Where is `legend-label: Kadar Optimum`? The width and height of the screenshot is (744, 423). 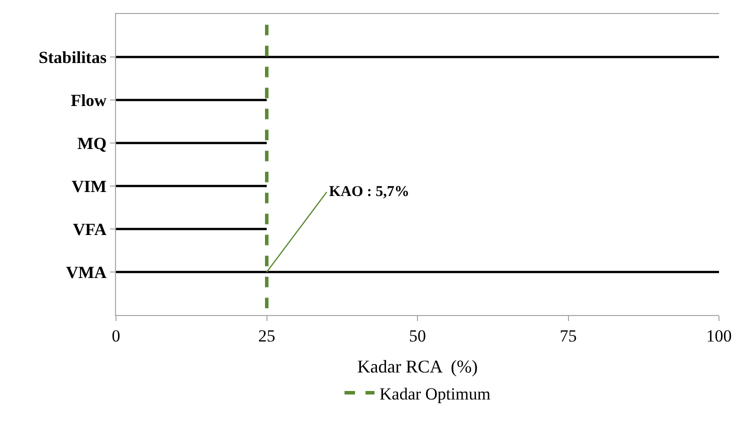 legend-label: Kadar Optimum is located at coordinates (435, 394).